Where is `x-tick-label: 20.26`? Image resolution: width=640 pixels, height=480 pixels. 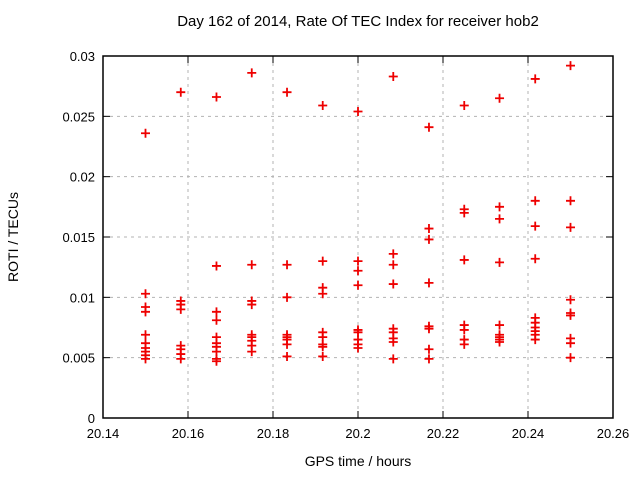
x-tick-label: 20.26 is located at coordinates (613, 433).